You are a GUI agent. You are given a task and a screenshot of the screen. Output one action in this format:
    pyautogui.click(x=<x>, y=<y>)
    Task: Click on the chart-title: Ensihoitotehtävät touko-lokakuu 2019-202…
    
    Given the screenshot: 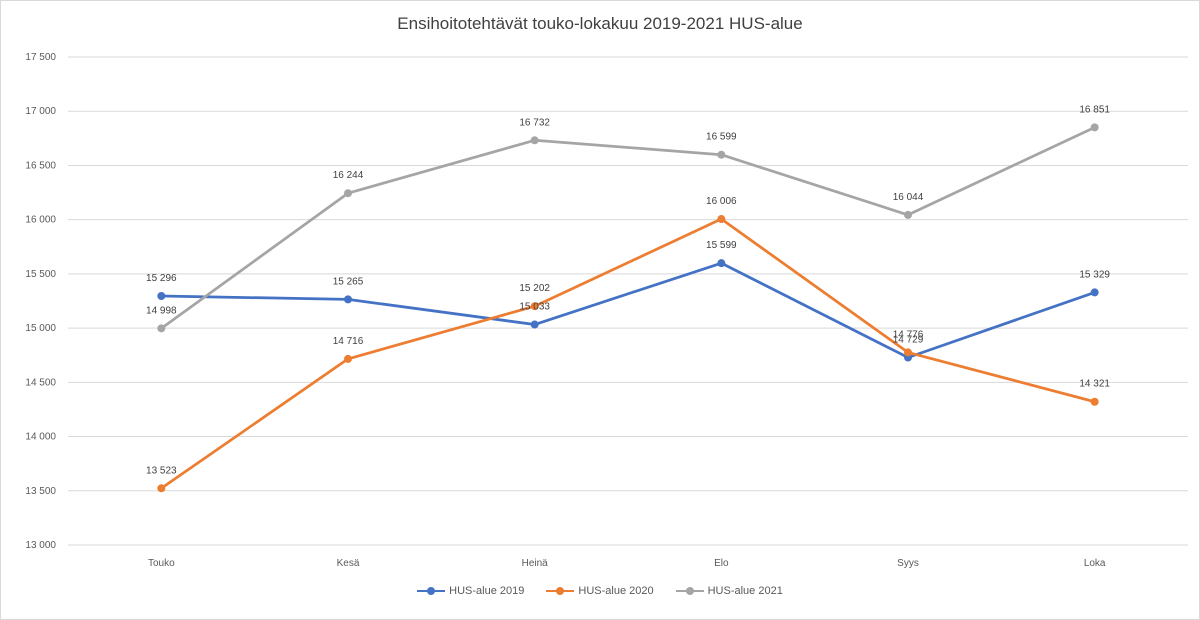 What is the action you would take?
    pyautogui.click(x=600, y=23)
    